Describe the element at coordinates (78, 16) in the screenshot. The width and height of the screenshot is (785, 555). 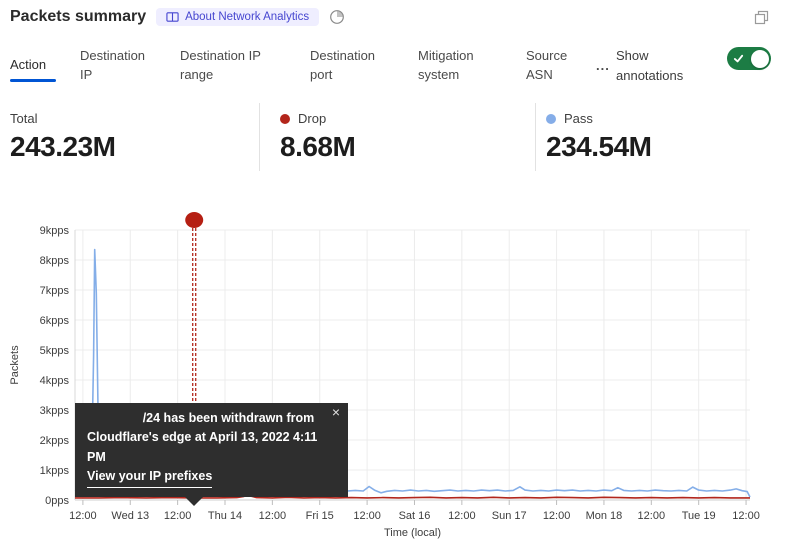
I see `page-title: Packets summary` at that location.